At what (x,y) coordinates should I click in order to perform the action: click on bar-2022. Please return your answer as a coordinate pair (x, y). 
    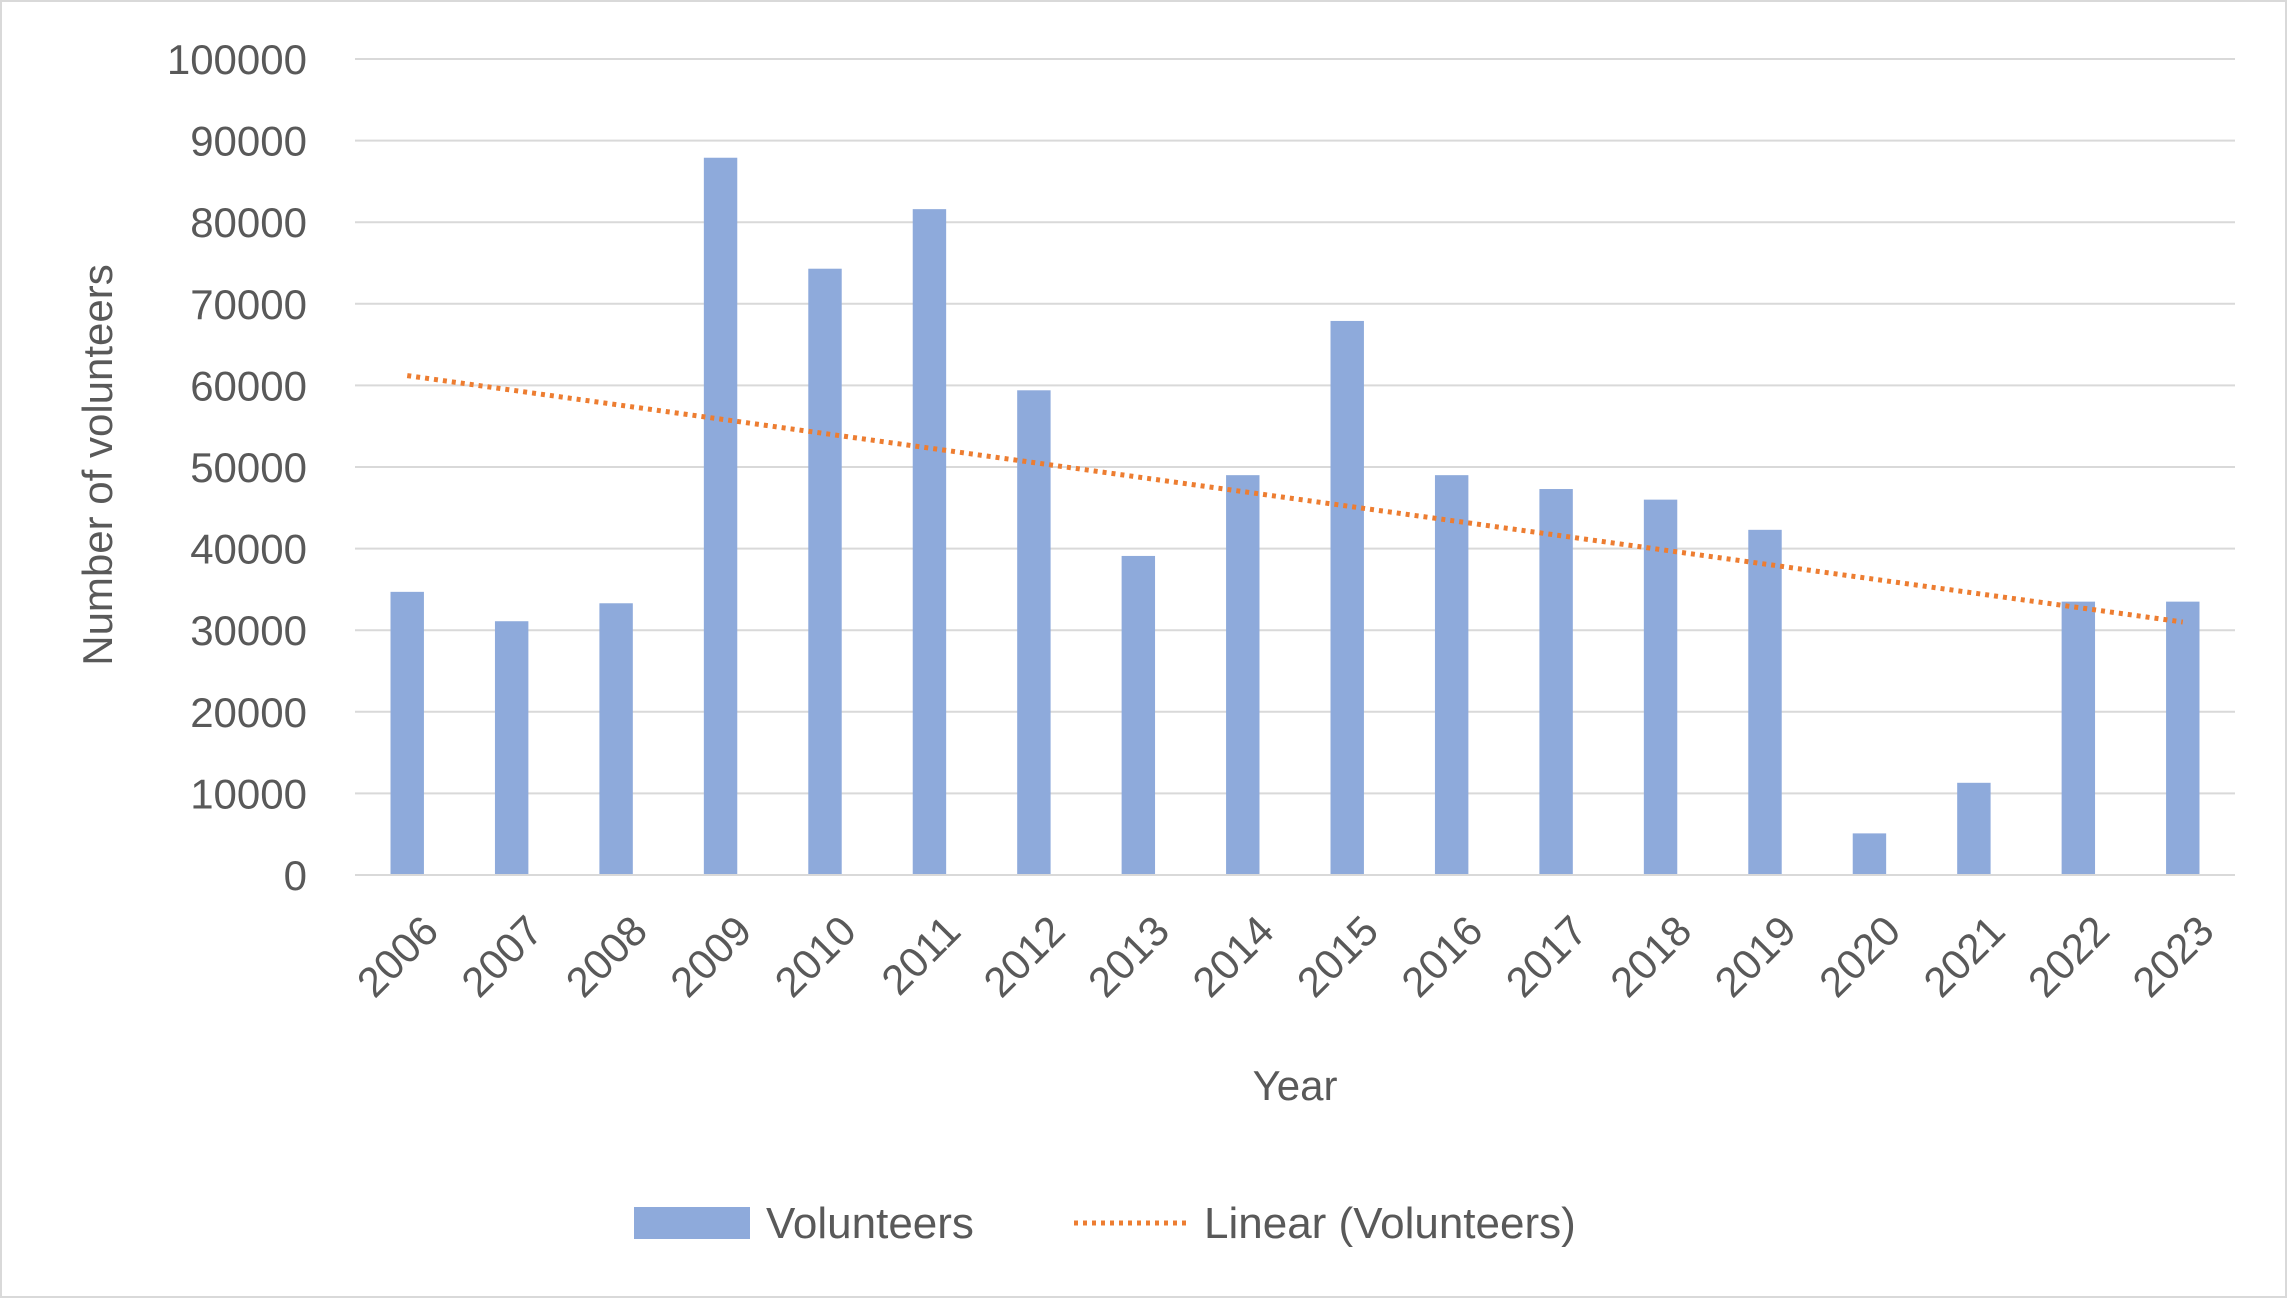
    Looking at the image, I should click on (2078, 738).